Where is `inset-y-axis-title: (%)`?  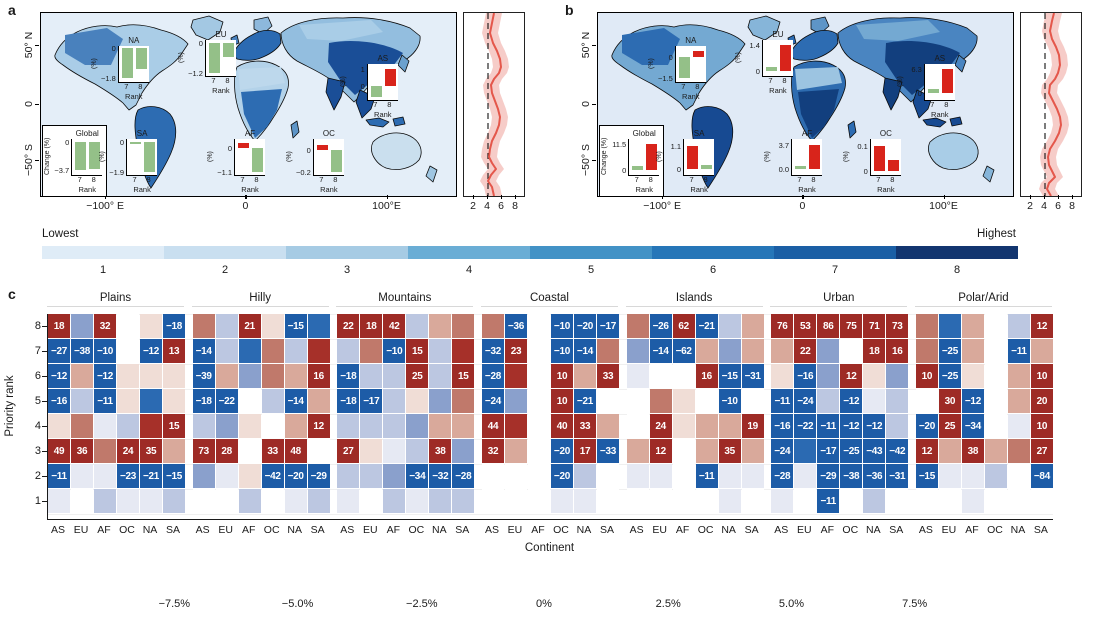
inset-y-axis-title: (%) is located at coordinates (210, 157).